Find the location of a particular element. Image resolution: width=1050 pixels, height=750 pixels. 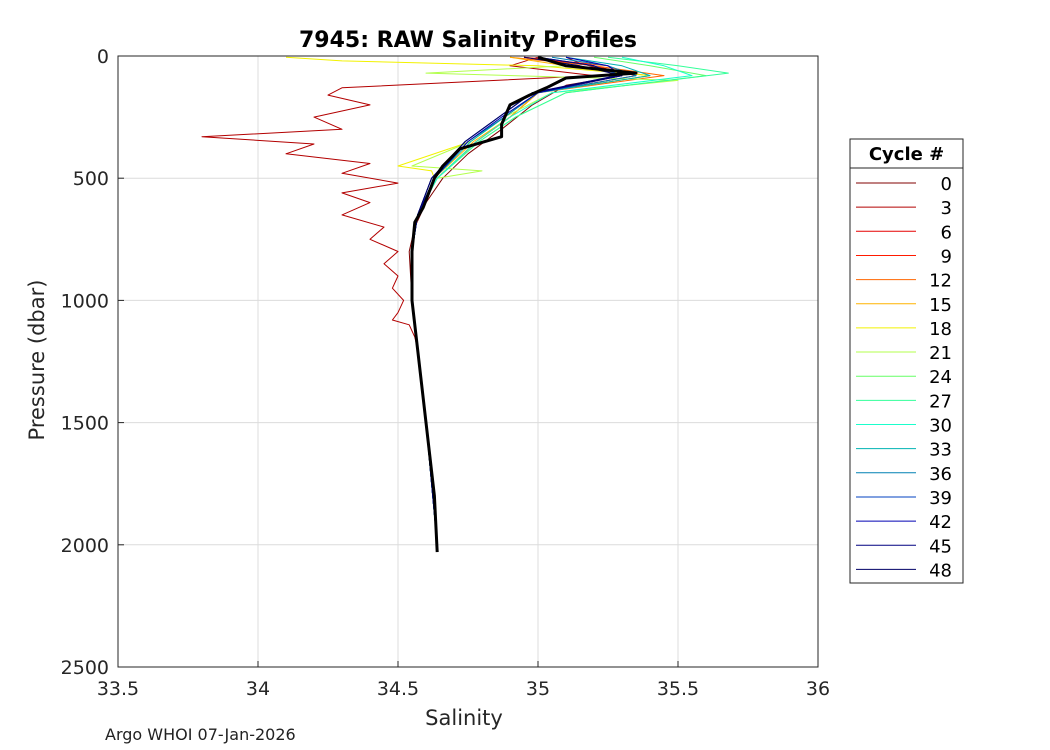

legend-label-cycle-0: 0 is located at coordinates (946, 184).